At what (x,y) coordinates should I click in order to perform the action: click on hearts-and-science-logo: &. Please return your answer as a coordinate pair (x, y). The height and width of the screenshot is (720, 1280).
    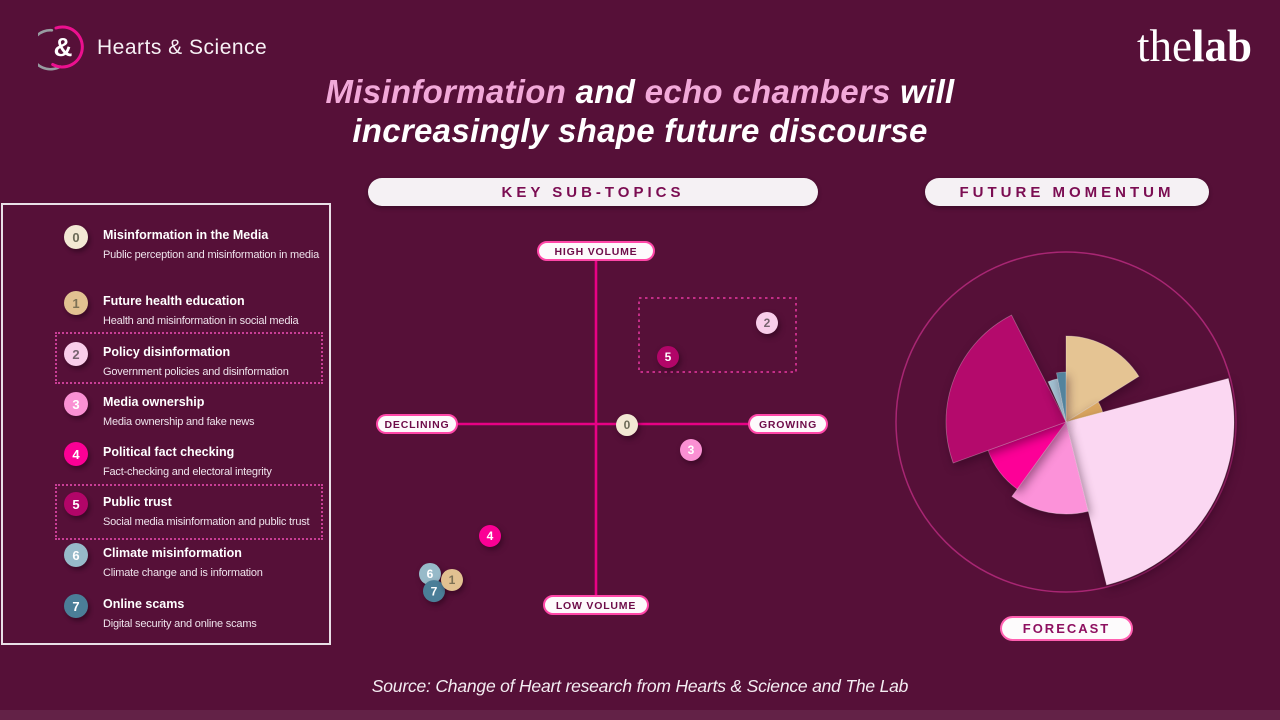
    Looking at the image, I should click on (58, 47).